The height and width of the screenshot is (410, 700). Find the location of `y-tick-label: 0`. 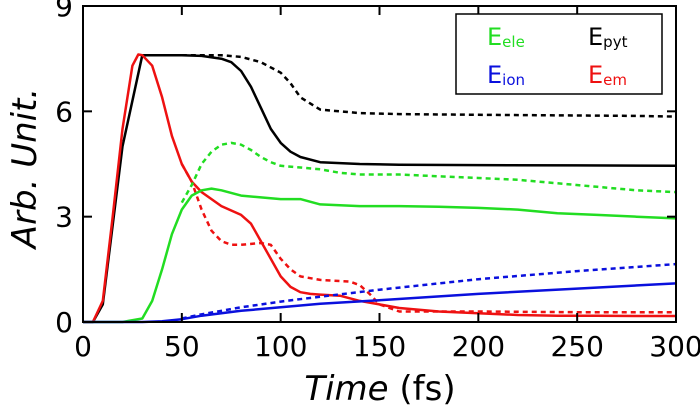

y-tick-label: 0 is located at coordinates (64, 322).